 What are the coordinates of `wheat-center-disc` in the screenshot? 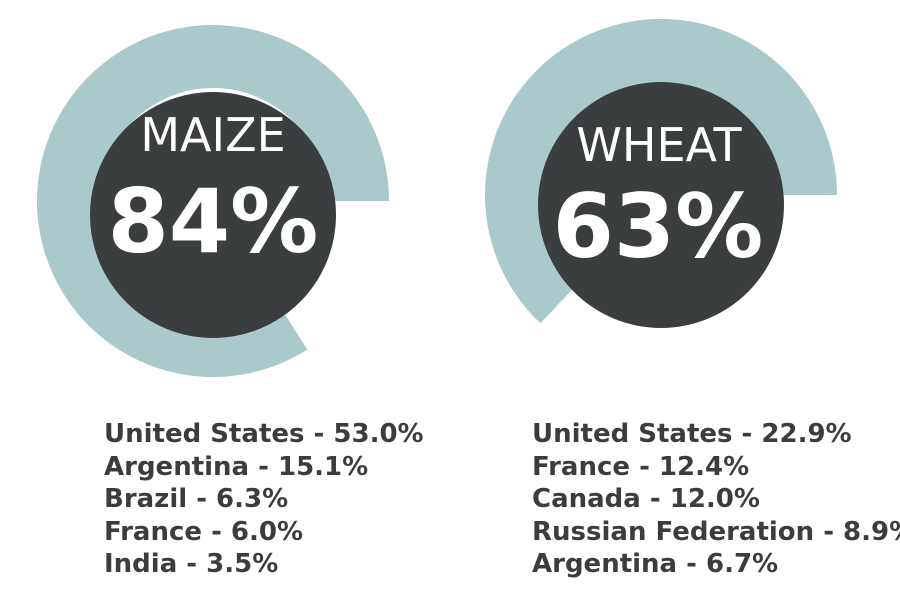 It's located at (661, 205).